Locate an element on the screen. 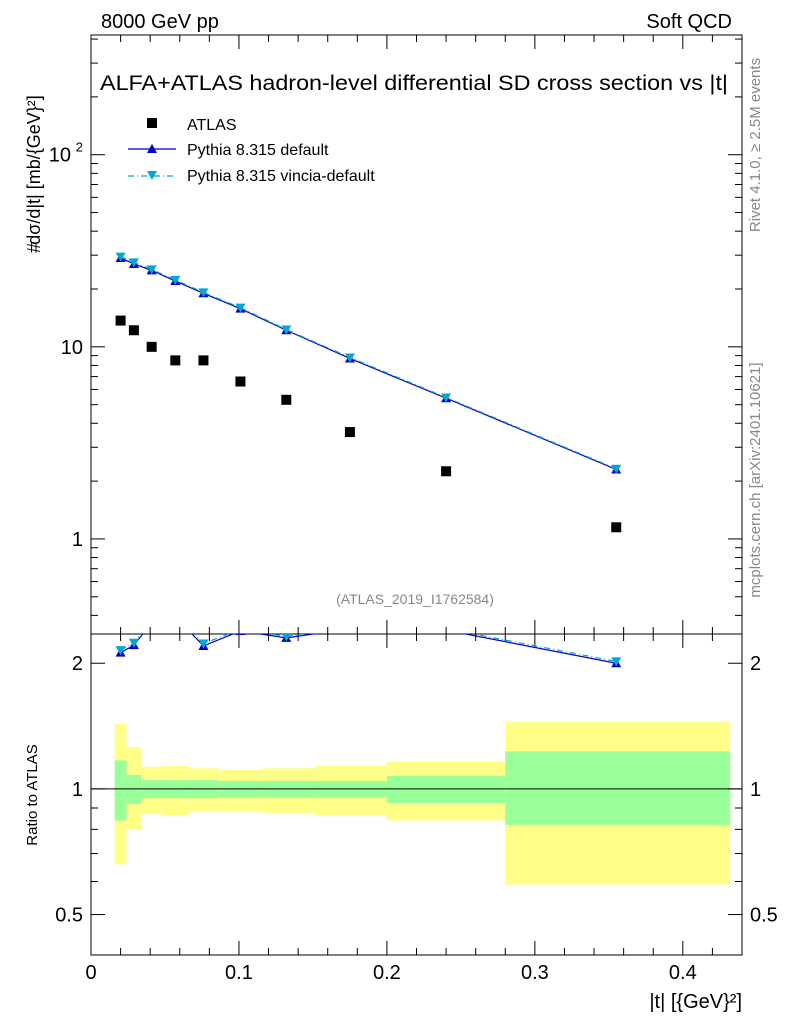 The width and height of the screenshot is (786, 1024). legend-marker-default is located at coordinates (152, 148).